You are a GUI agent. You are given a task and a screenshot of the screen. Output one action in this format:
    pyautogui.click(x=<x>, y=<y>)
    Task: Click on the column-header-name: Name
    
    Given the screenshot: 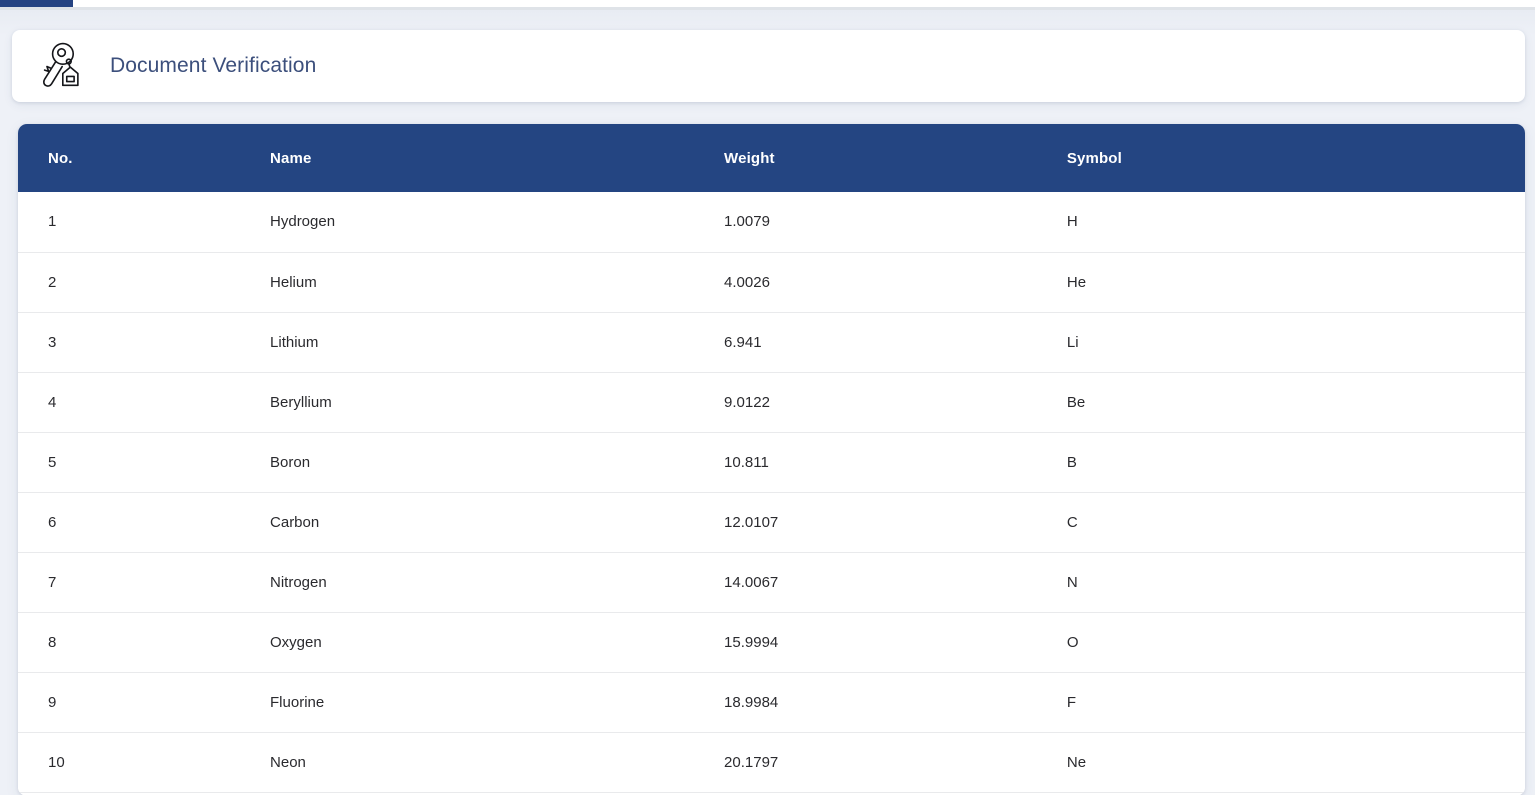 What is the action you would take?
    pyautogui.click(x=291, y=158)
    